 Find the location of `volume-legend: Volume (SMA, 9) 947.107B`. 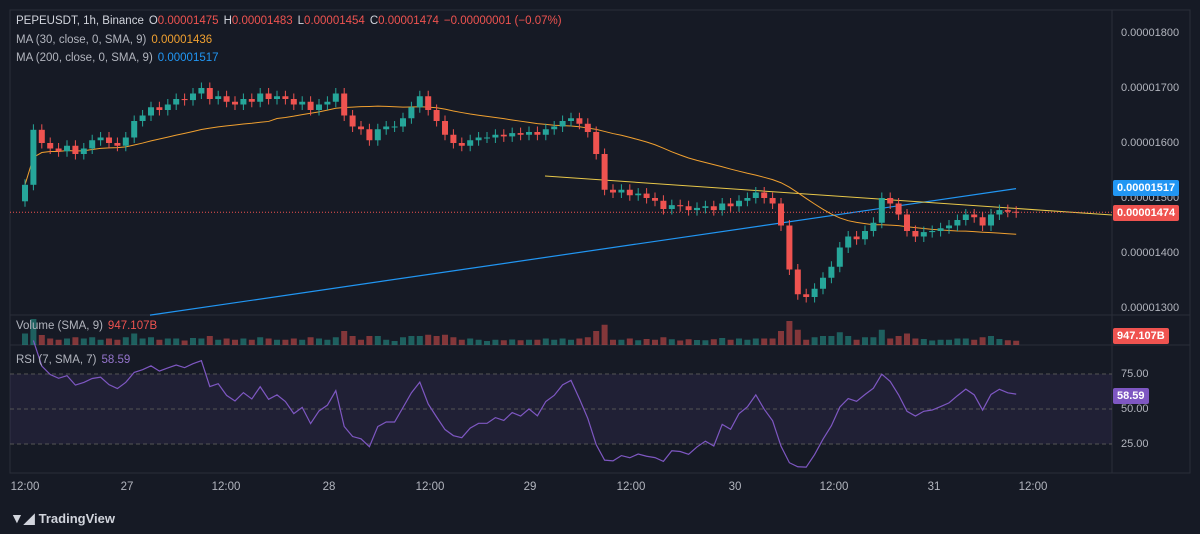

volume-legend: Volume (SMA, 9) 947.107B is located at coordinates (89, 326).